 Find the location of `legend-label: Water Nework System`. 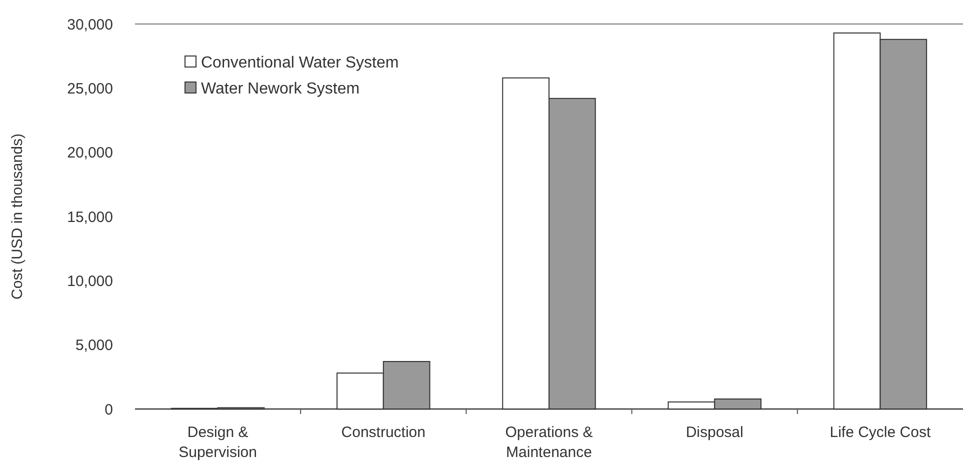

legend-label: Water Nework System is located at coordinates (280, 89).